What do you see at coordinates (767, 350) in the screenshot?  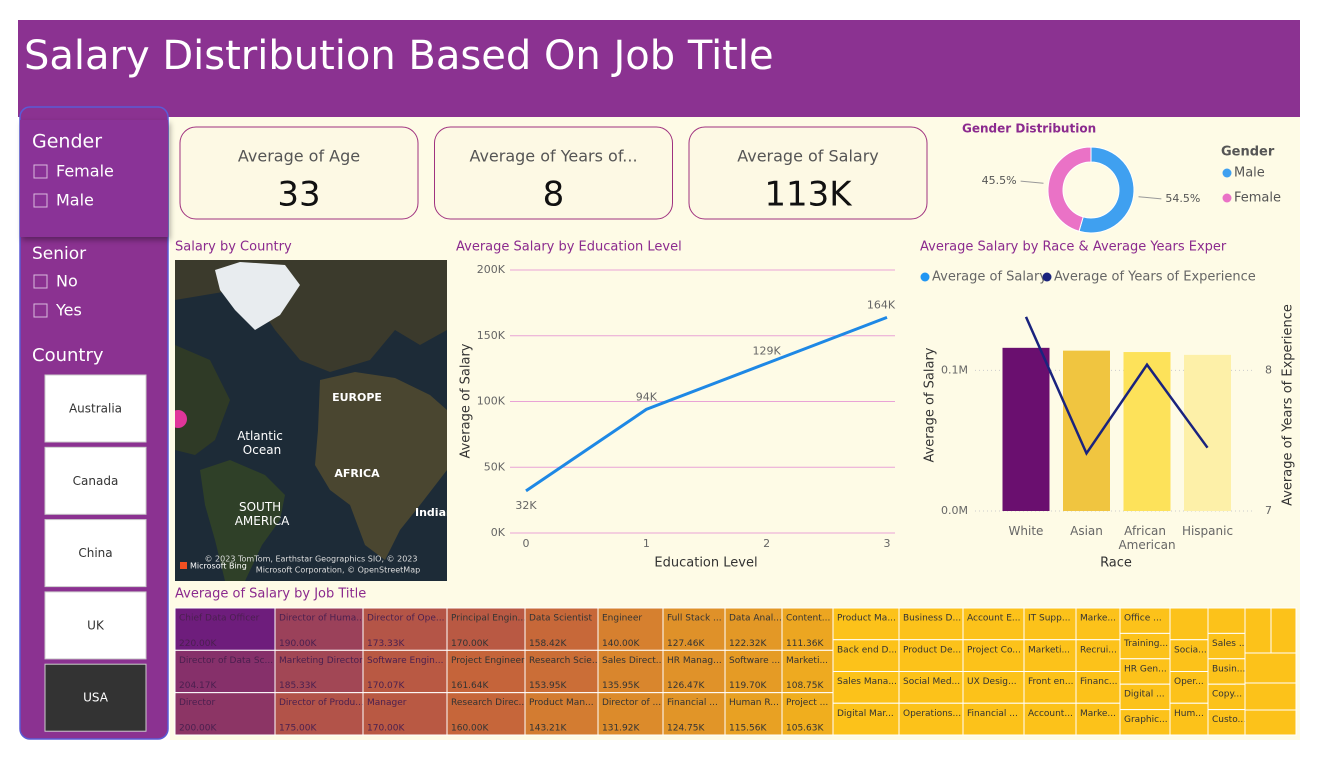 I see `data-label: 129K` at bounding box center [767, 350].